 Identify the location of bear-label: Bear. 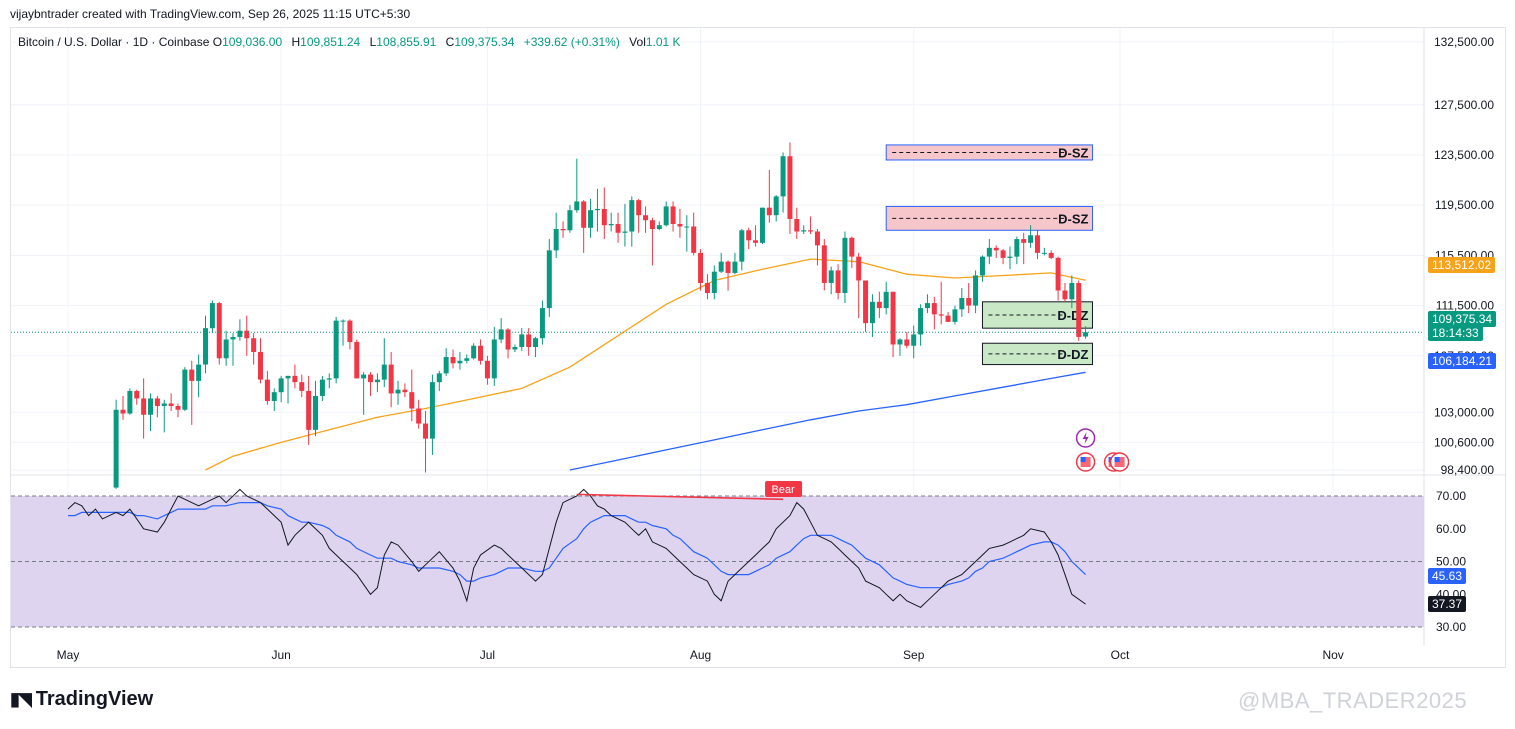
(783, 490).